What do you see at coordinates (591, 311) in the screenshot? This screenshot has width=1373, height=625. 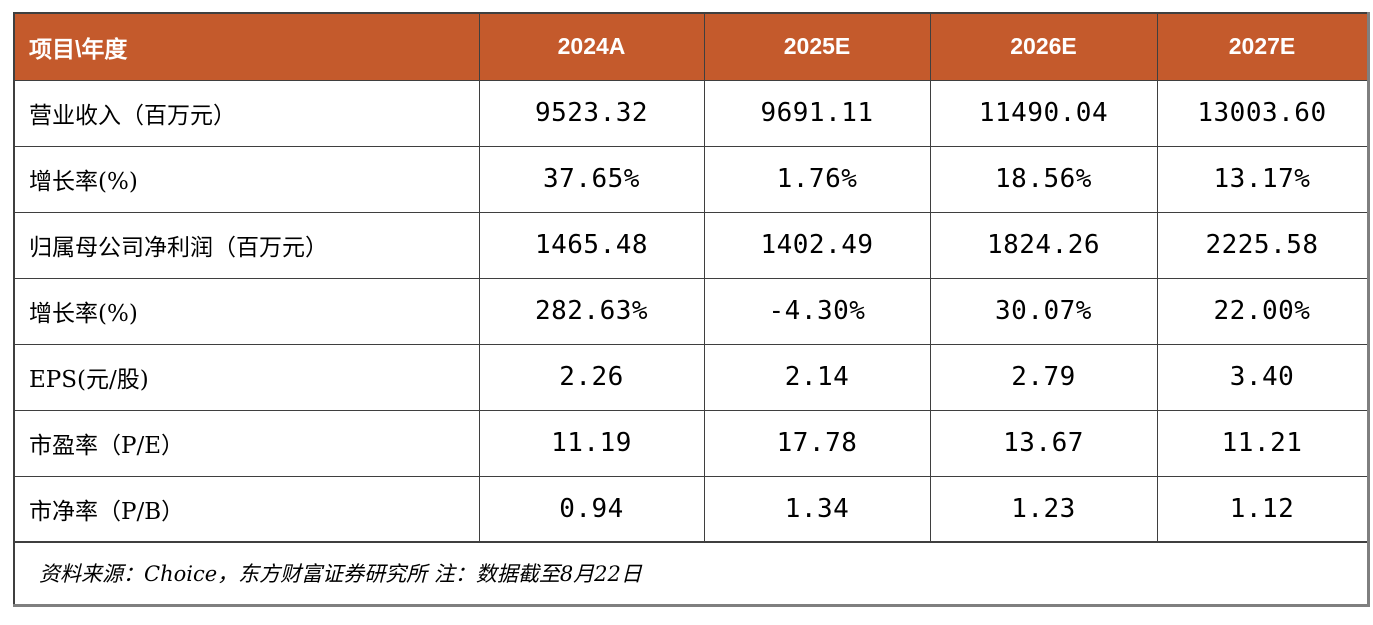 I see `value-cell: 282.63%` at bounding box center [591, 311].